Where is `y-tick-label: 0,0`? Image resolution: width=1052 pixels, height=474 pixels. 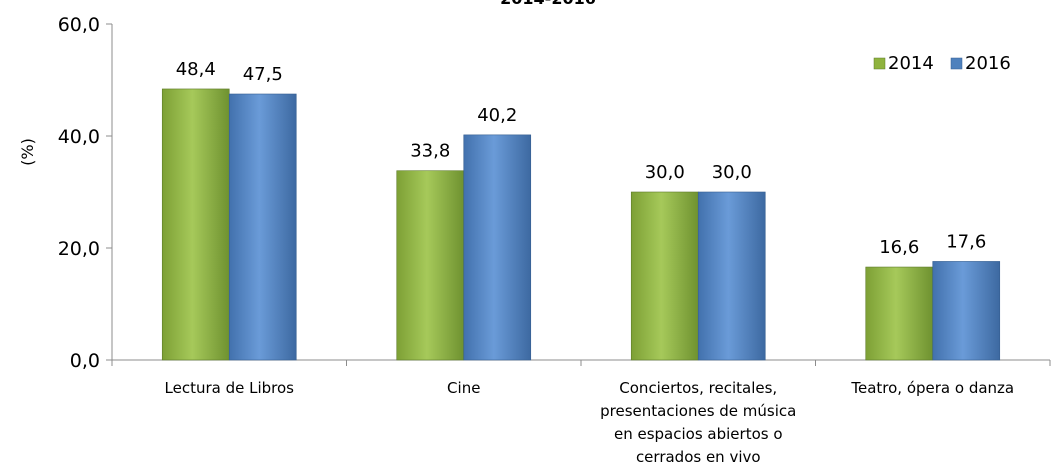
y-tick-label: 0,0 is located at coordinates (85, 361).